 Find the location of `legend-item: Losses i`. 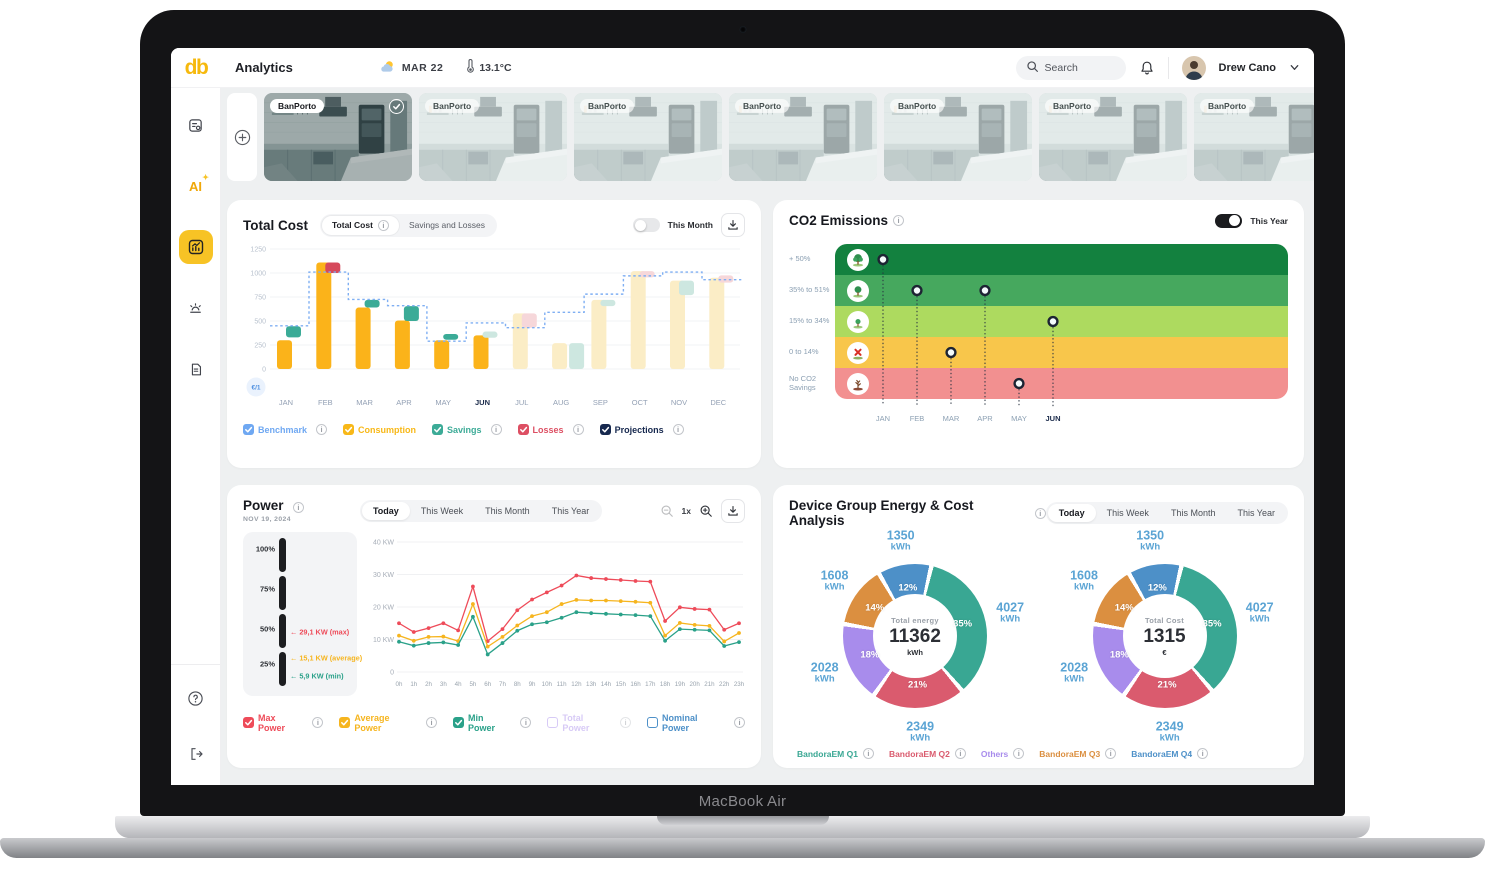

legend-item: Losses i is located at coordinates (550, 429).